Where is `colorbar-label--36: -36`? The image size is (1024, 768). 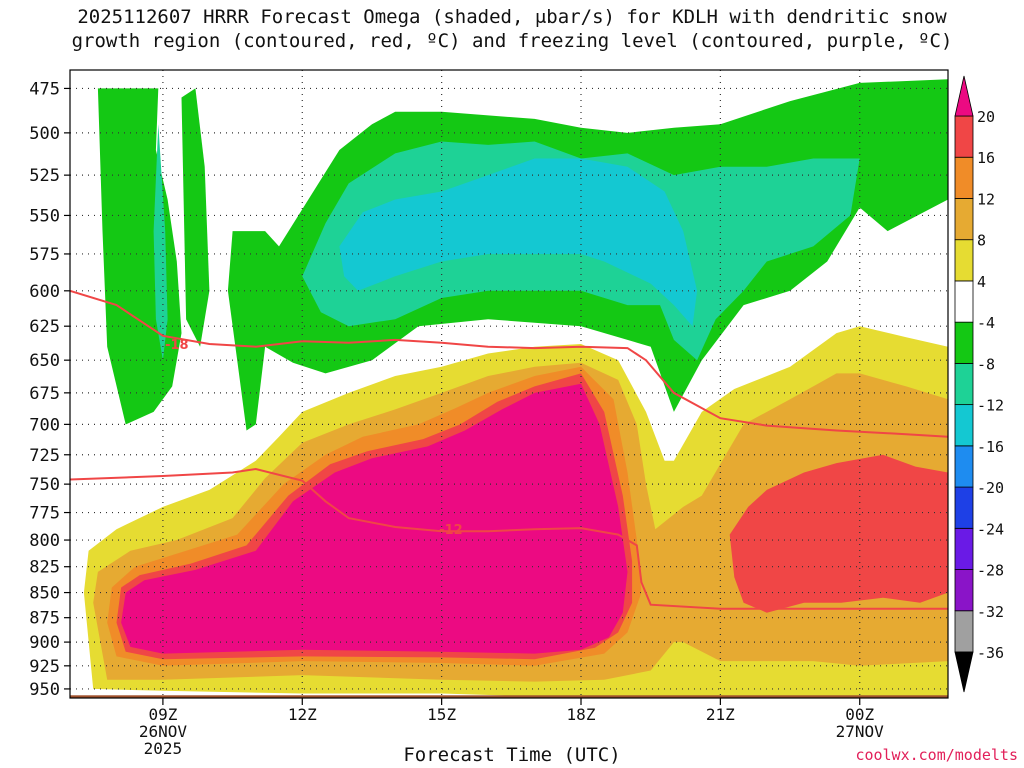 colorbar-label--36: -36 is located at coordinates (990, 653).